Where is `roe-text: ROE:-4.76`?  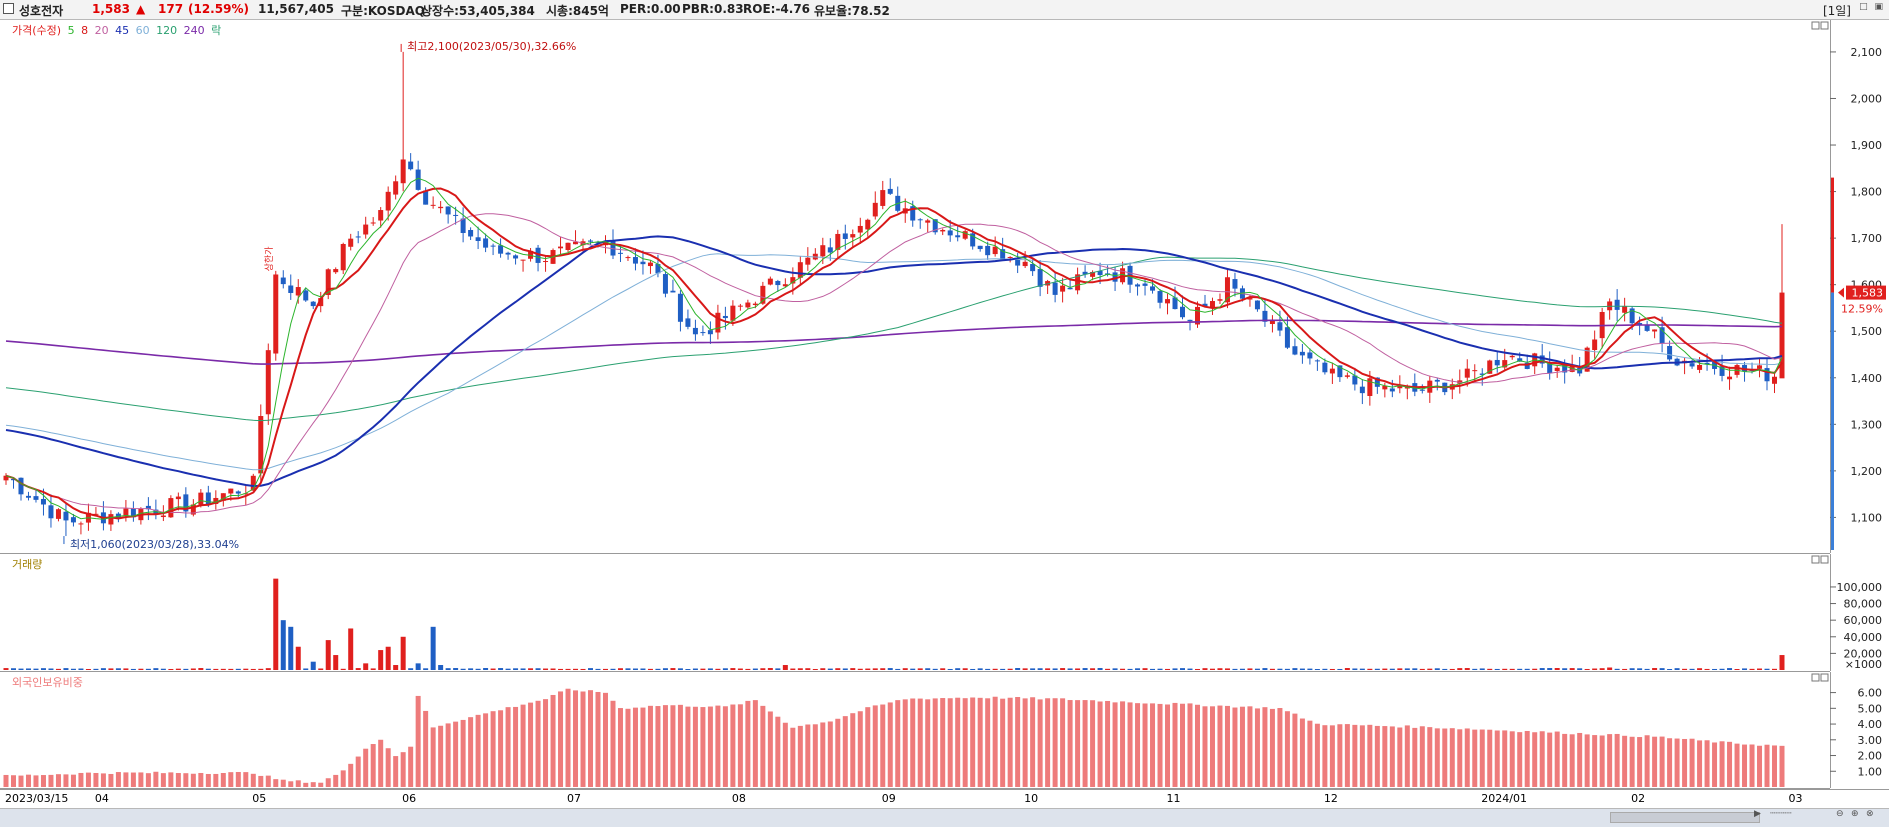
roe-text: ROE:-4.76 is located at coordinates (777, 9).